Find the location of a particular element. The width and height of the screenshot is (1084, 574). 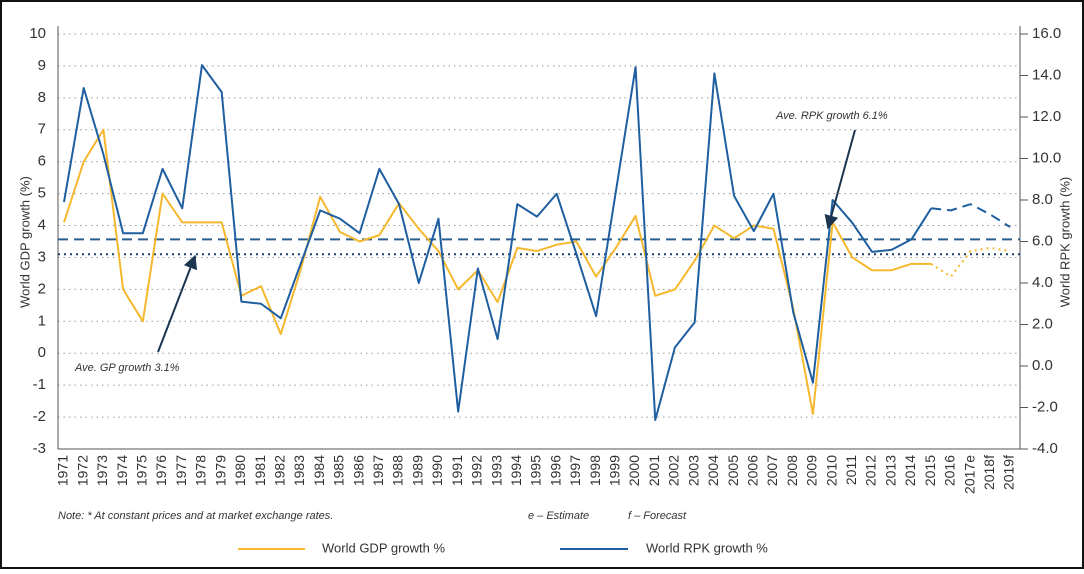

y-tick-label: 10 is located at coordinates (37, 33).